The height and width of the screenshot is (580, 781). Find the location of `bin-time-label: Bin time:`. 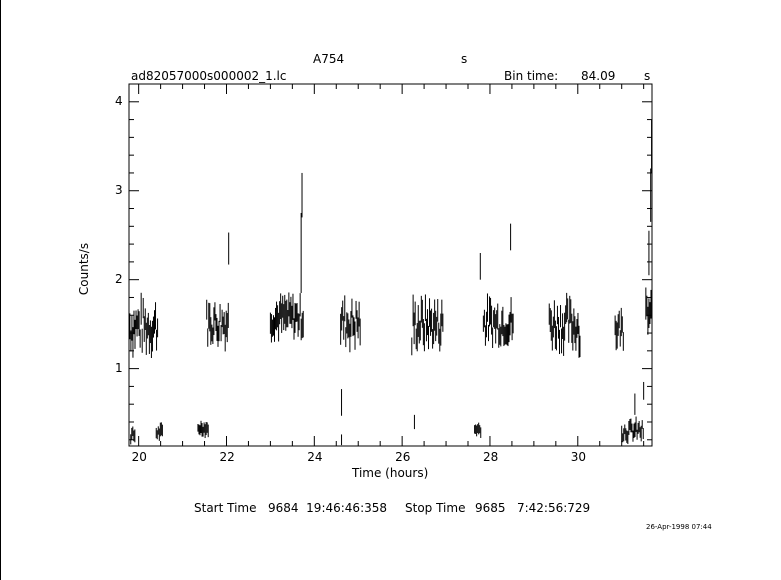

bin-time-label: Bin time: is located at coordinates (531, 76).